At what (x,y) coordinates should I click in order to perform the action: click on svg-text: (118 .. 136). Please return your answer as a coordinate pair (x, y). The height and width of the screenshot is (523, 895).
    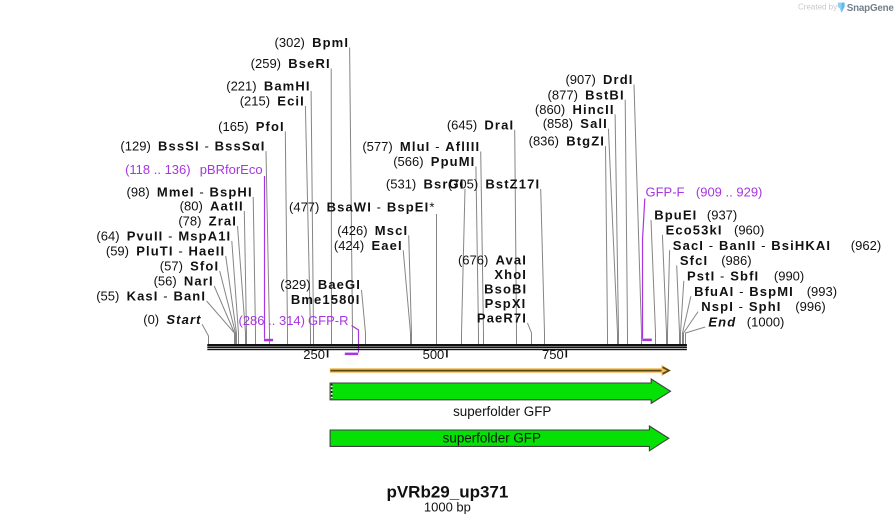
    Looking at the image, I should click on (158, 169).